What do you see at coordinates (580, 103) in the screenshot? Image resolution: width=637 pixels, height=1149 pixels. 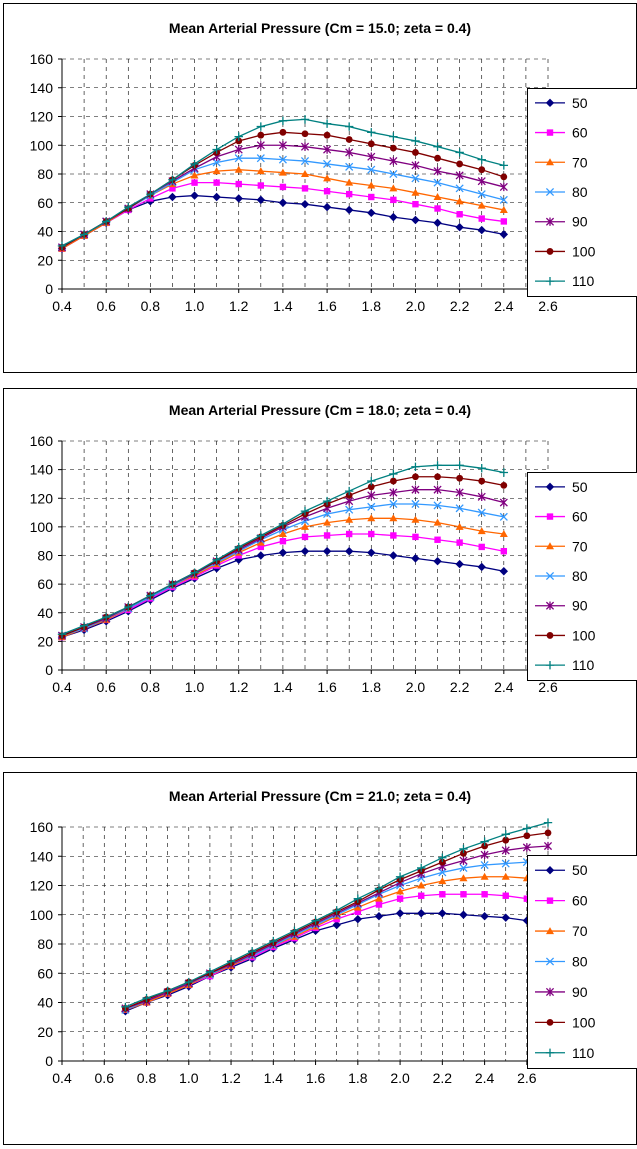 I see `legend-label: 50` at bounding box center [580, 103].